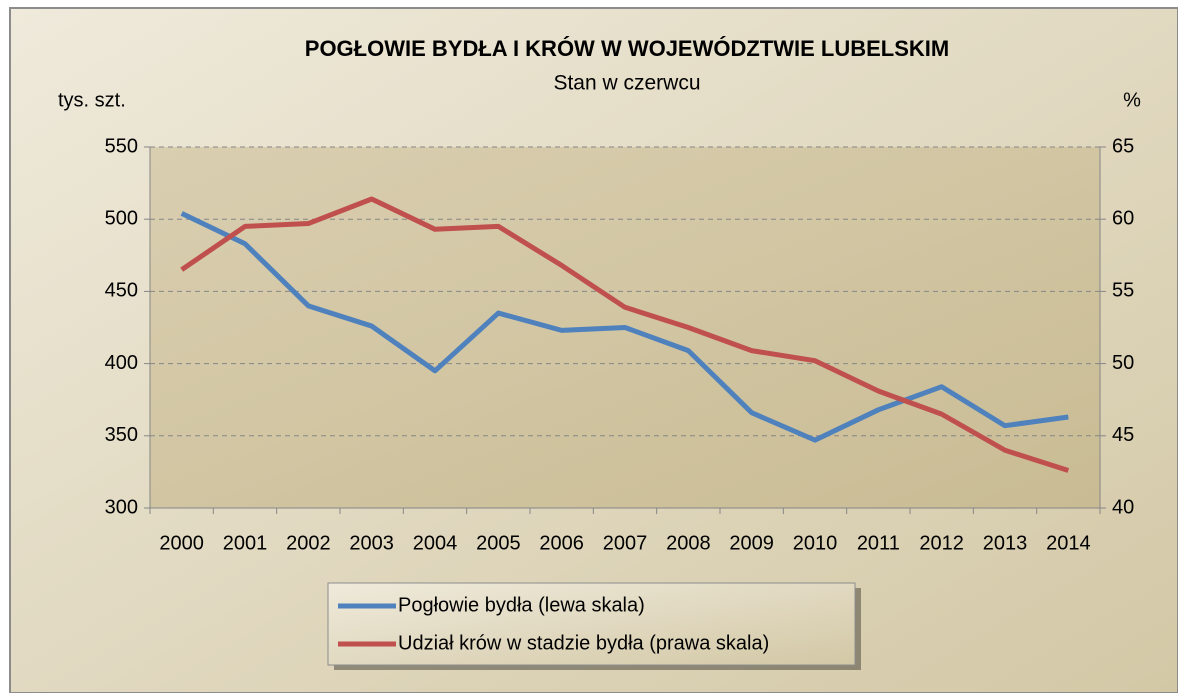 This screenshot has height=693, width=1178. What do you see at coordinates (121, 435) in the screenshot?
I see `y-tick-label: 350` at bounding box center [121, 435].